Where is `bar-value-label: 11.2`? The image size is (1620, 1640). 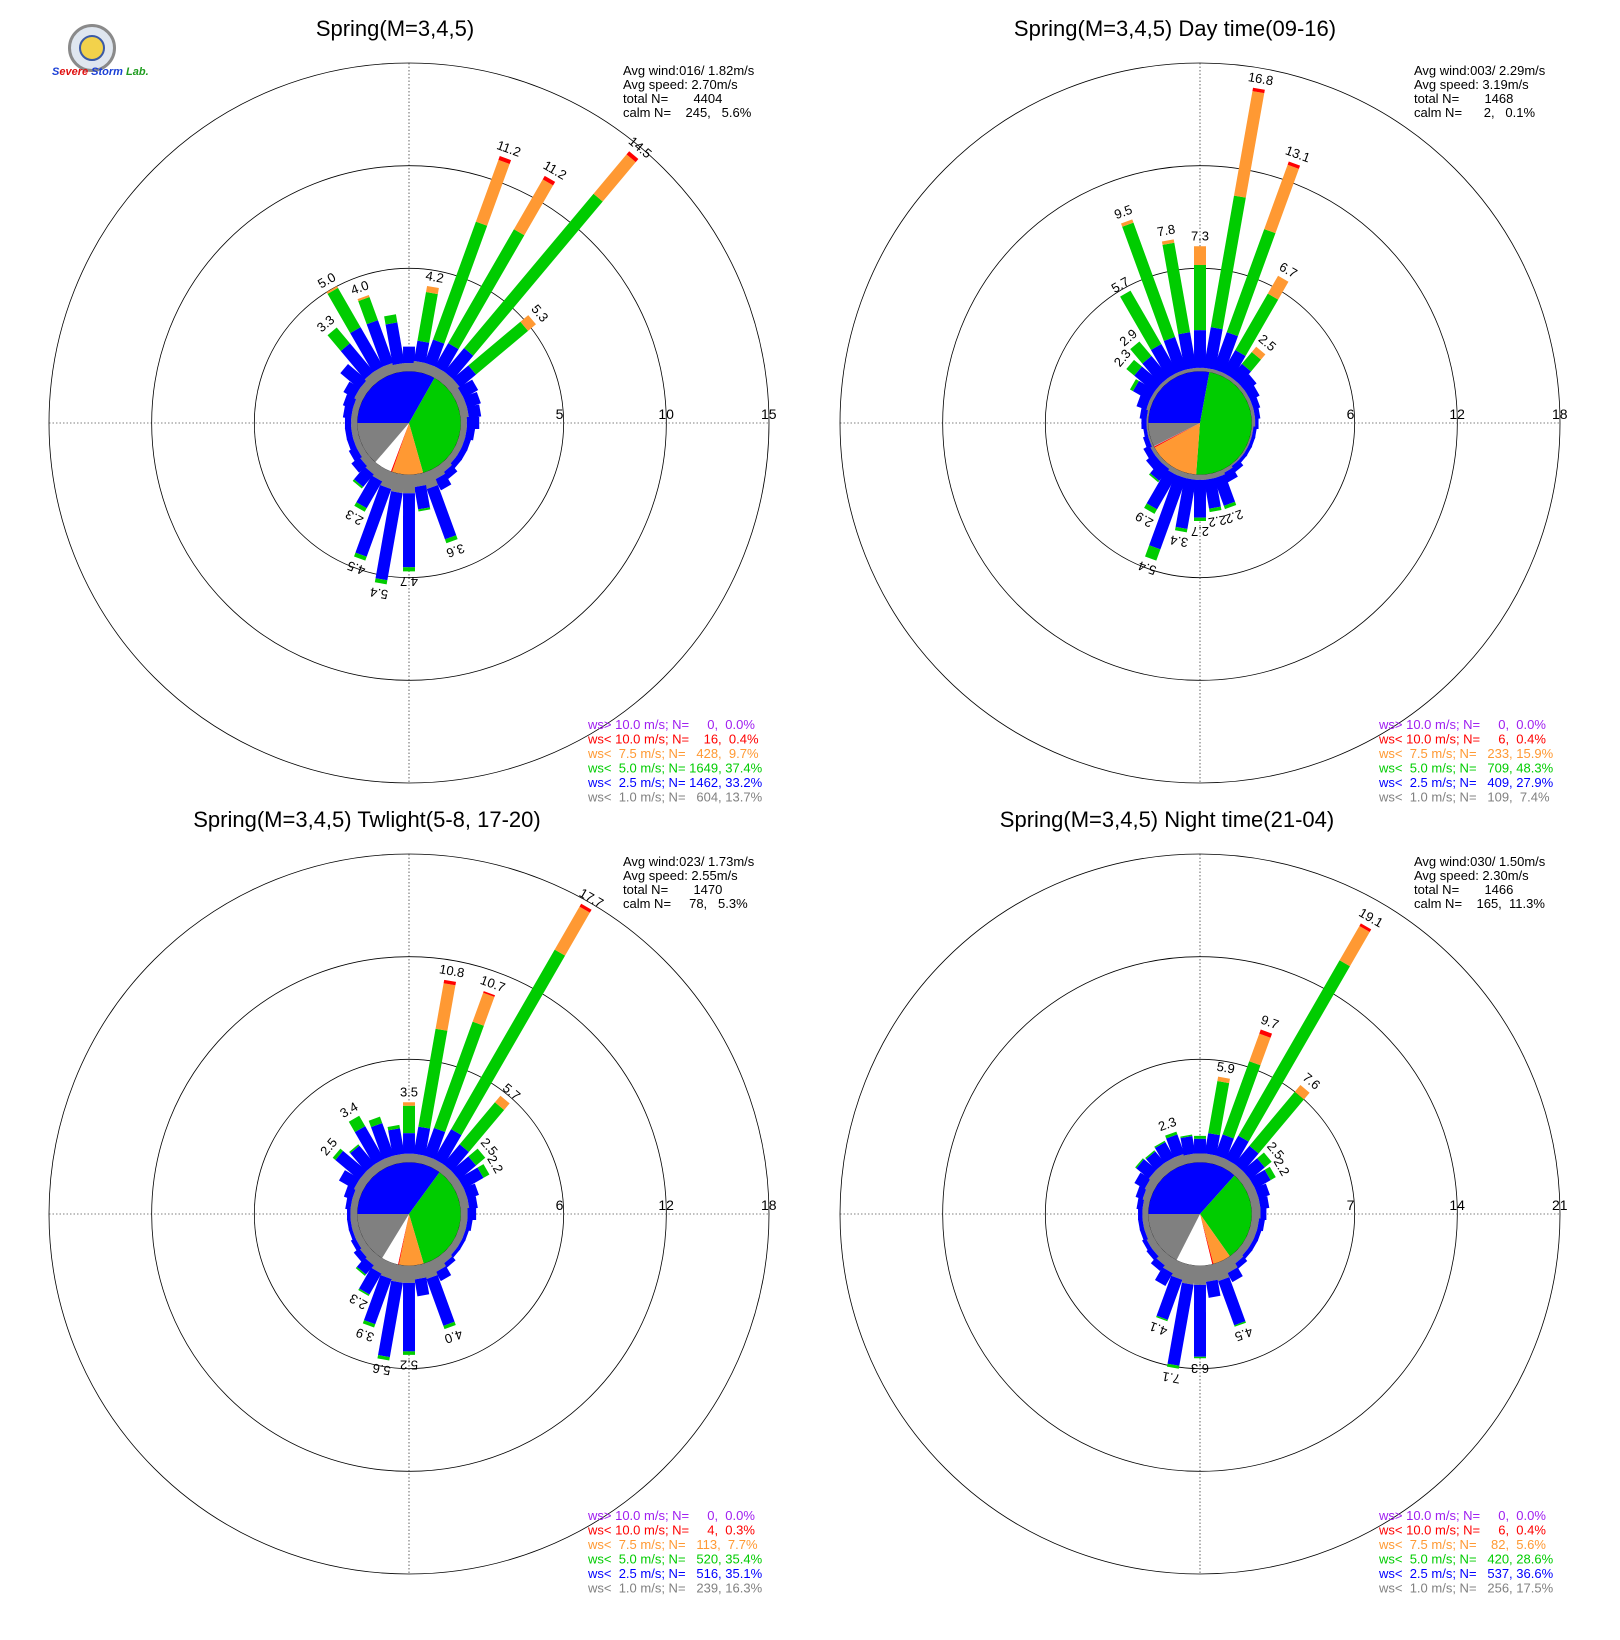 bar-value-label: 11.2 is located at coordinates (509, 148).